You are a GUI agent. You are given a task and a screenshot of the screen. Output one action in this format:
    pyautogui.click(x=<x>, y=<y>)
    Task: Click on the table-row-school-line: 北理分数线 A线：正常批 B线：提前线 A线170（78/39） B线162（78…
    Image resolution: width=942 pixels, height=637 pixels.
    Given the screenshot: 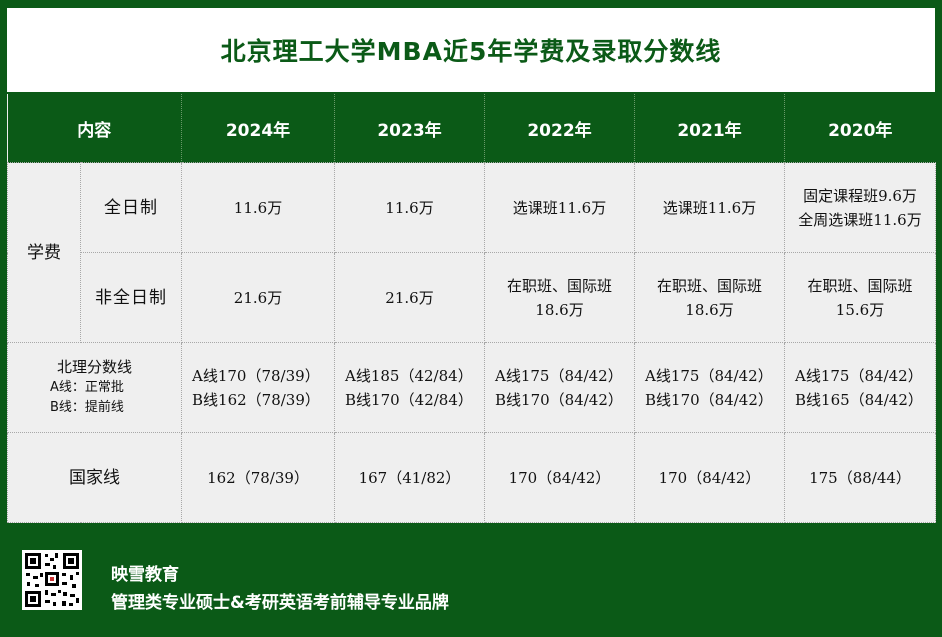 What is the action you would take?
    pyautogui.click(x=471, y=387)
    